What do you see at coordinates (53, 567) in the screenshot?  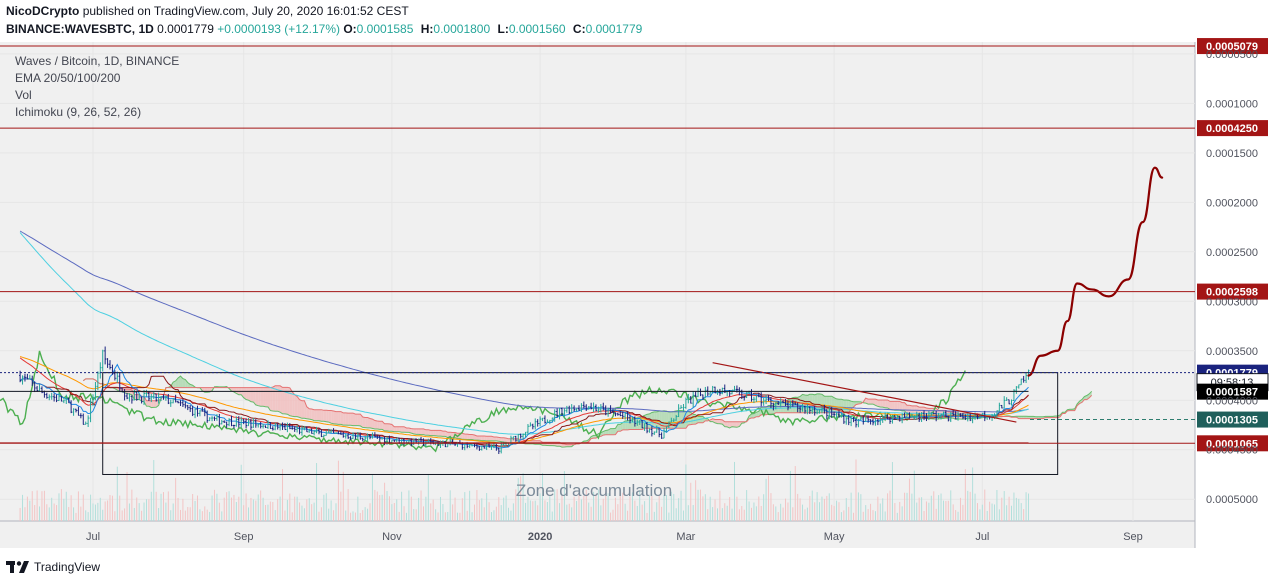 I see `tradingview-brand: TradingView` at bounding box center [53, 567].